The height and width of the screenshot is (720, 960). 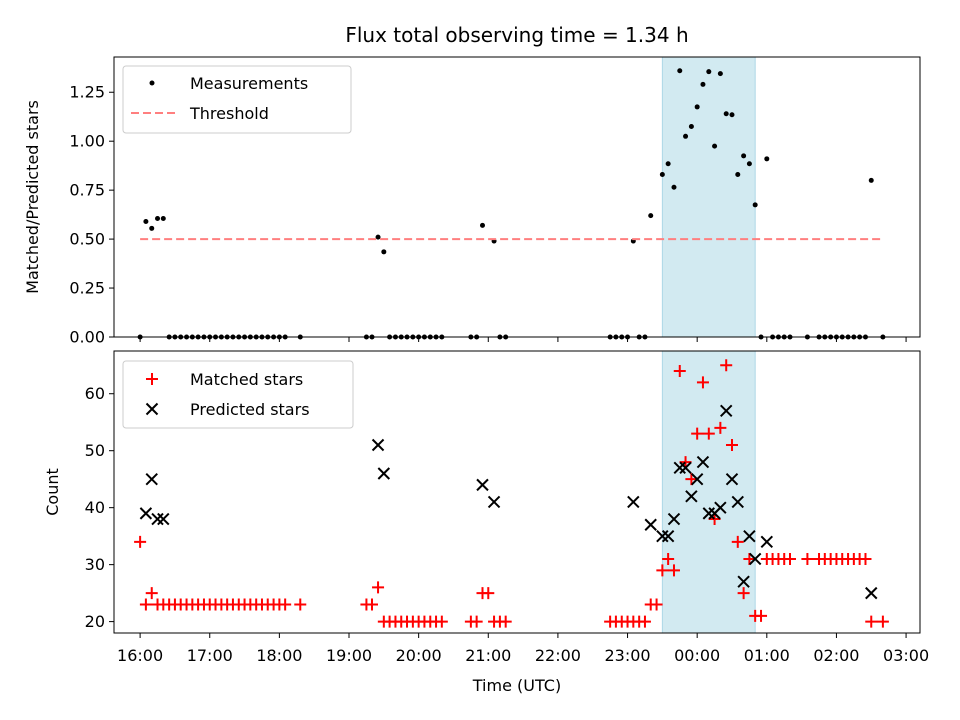 What do you see at coordinates (229, 113) in the screenshot?
I see `legend-threshold-label: Threshold` at bounding box center [229, 113].